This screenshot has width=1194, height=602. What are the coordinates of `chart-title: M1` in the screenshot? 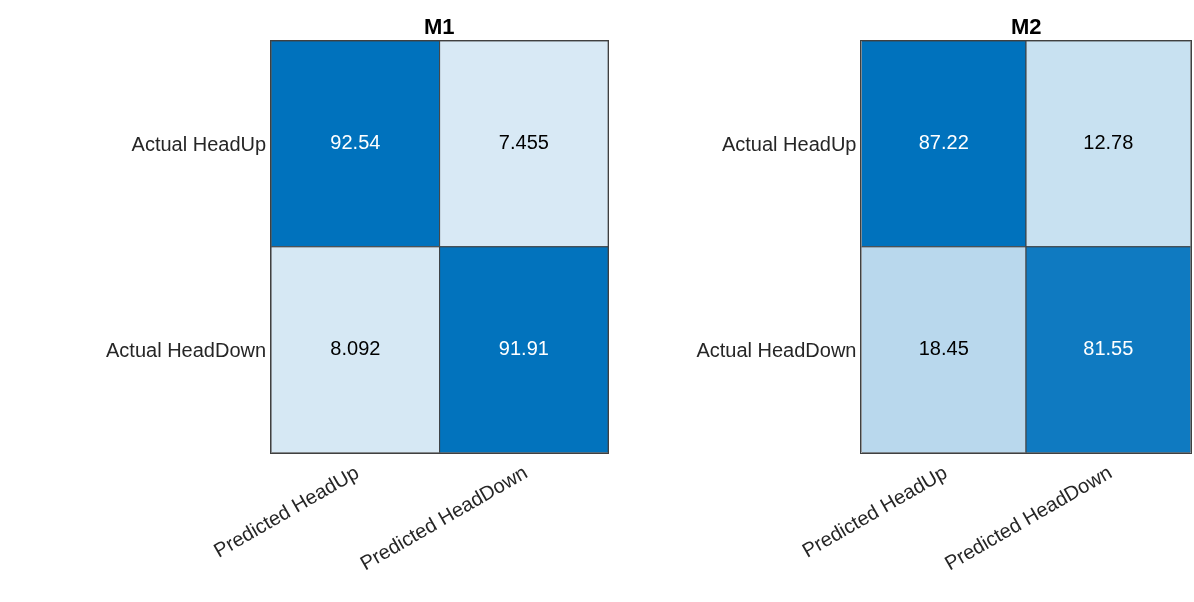 It's located at (439, 26).